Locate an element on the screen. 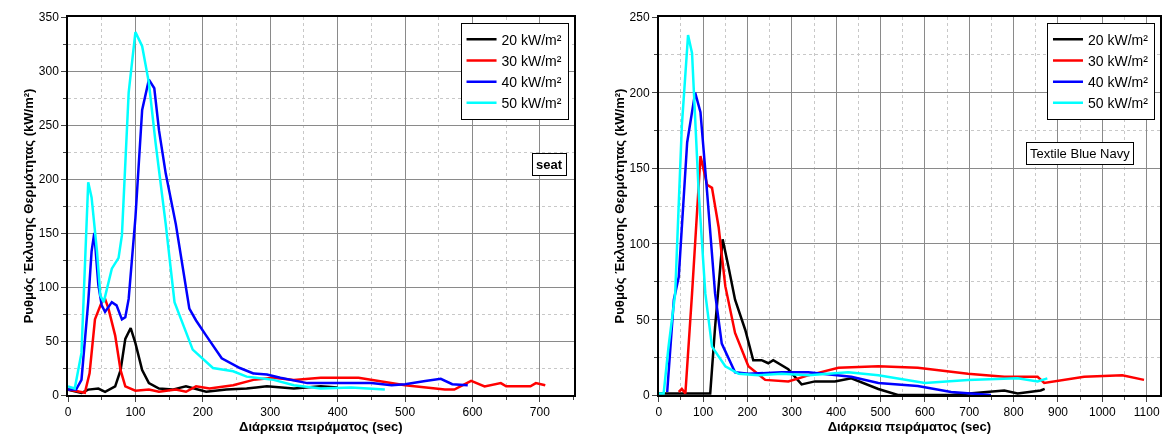 The height and width of the screenshot is (446, 1165). annotation: seat is located at coordinates (549, 164).